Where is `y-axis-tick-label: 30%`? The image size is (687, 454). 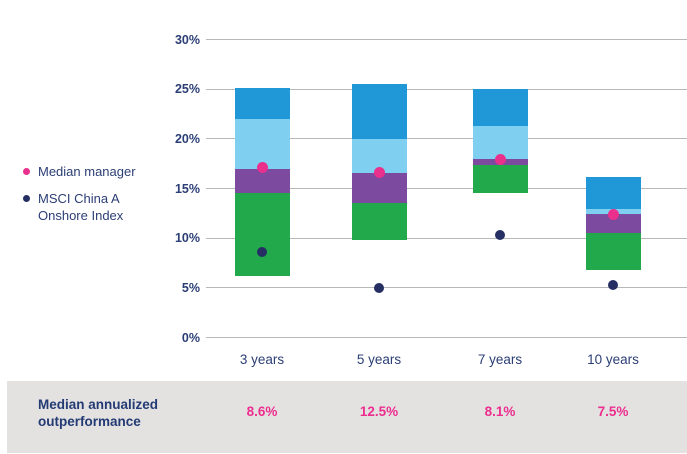 y-axis-tick-label: 30% is located at coordinates (187, 39).